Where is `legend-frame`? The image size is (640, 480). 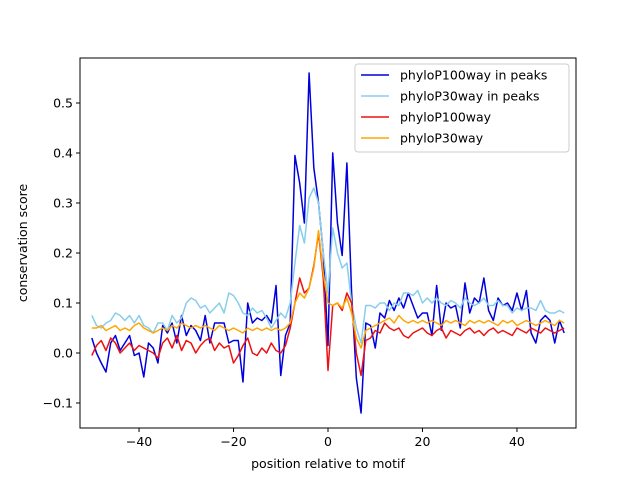 legend-frame is located at coordinates (462, 108).